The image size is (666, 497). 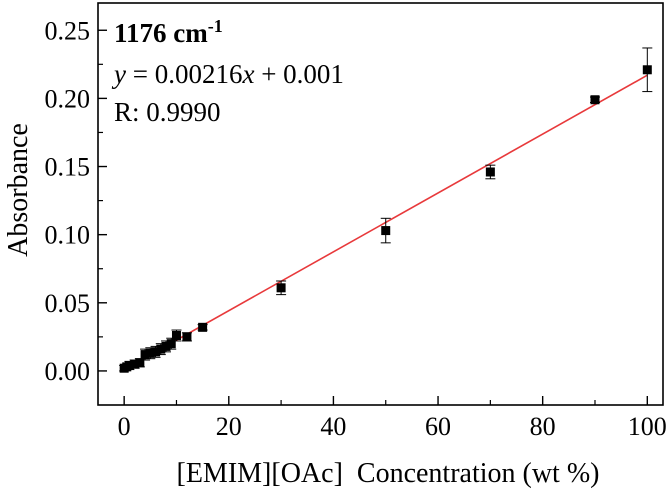 What do you see at coordinates (543, 426) in the screenshot?
I see `x-tick-label: 80` at bounding box center [543, 426].